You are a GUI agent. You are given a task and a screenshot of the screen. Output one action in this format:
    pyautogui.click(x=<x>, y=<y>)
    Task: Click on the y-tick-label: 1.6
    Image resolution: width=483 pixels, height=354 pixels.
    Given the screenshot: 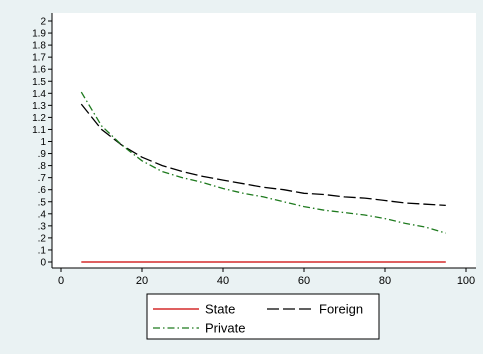 What is the action you would take?
    pyautogui.click(x=39, y=70)
    